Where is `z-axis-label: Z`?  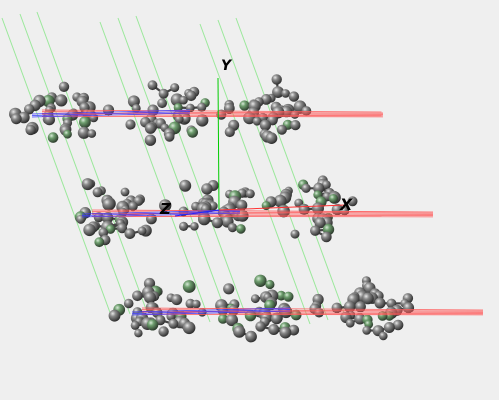 z-axis-label: Z is located at coordinates (165, 209).